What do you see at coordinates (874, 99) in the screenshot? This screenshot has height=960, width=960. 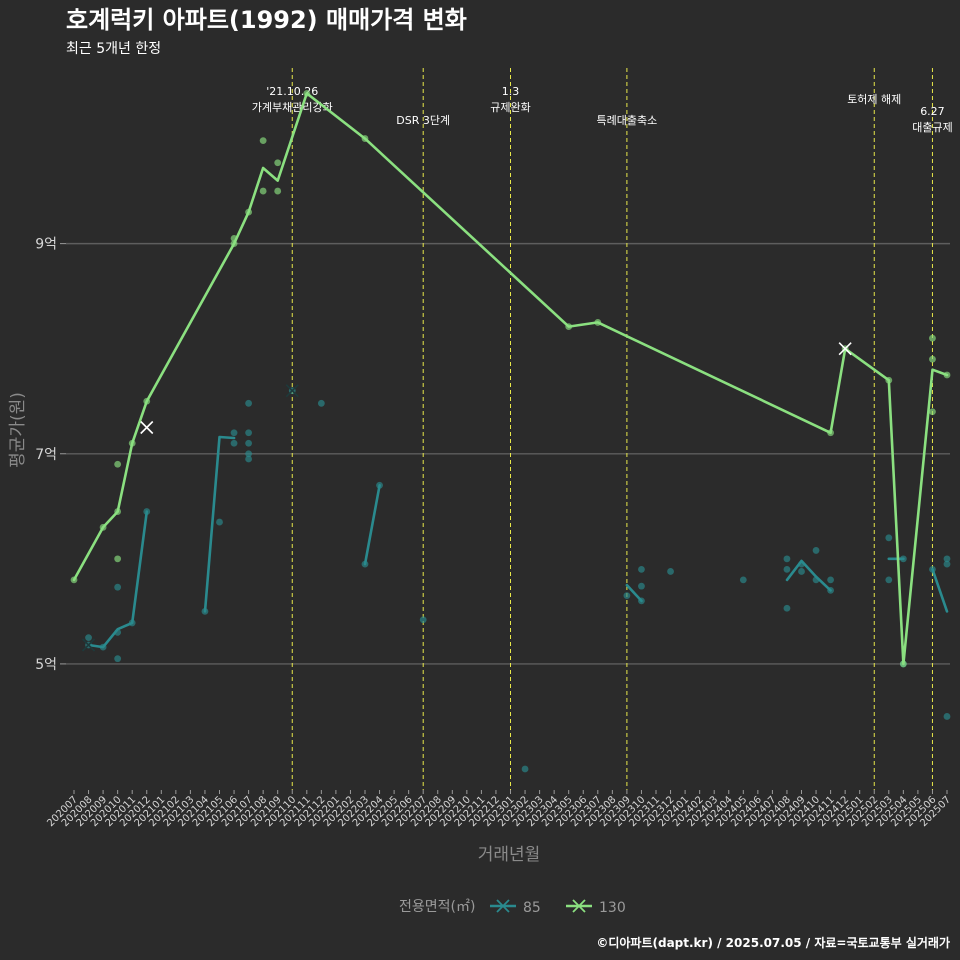 I see `policy-annotation-label: 토허제 해제` at bounding box center [874, 99].